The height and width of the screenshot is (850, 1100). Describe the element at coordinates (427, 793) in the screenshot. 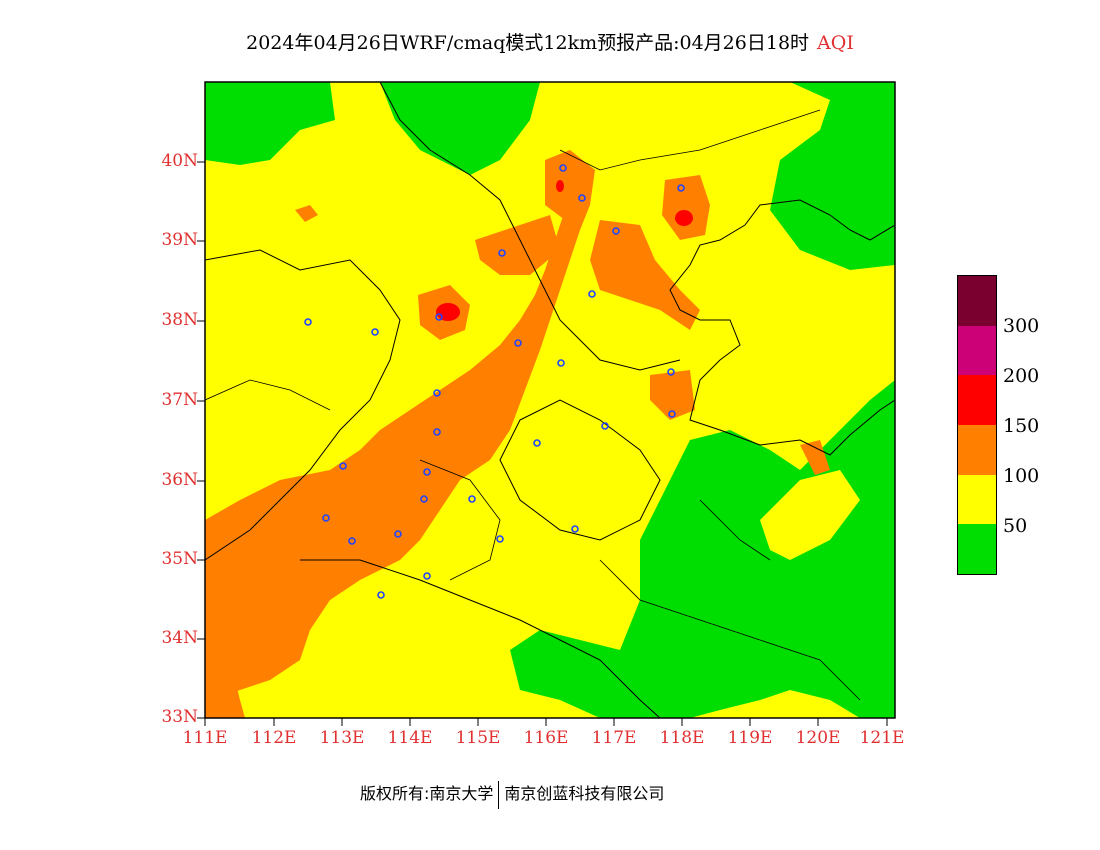

I see `copyright-text: 版权所有:南京大学` at that location.